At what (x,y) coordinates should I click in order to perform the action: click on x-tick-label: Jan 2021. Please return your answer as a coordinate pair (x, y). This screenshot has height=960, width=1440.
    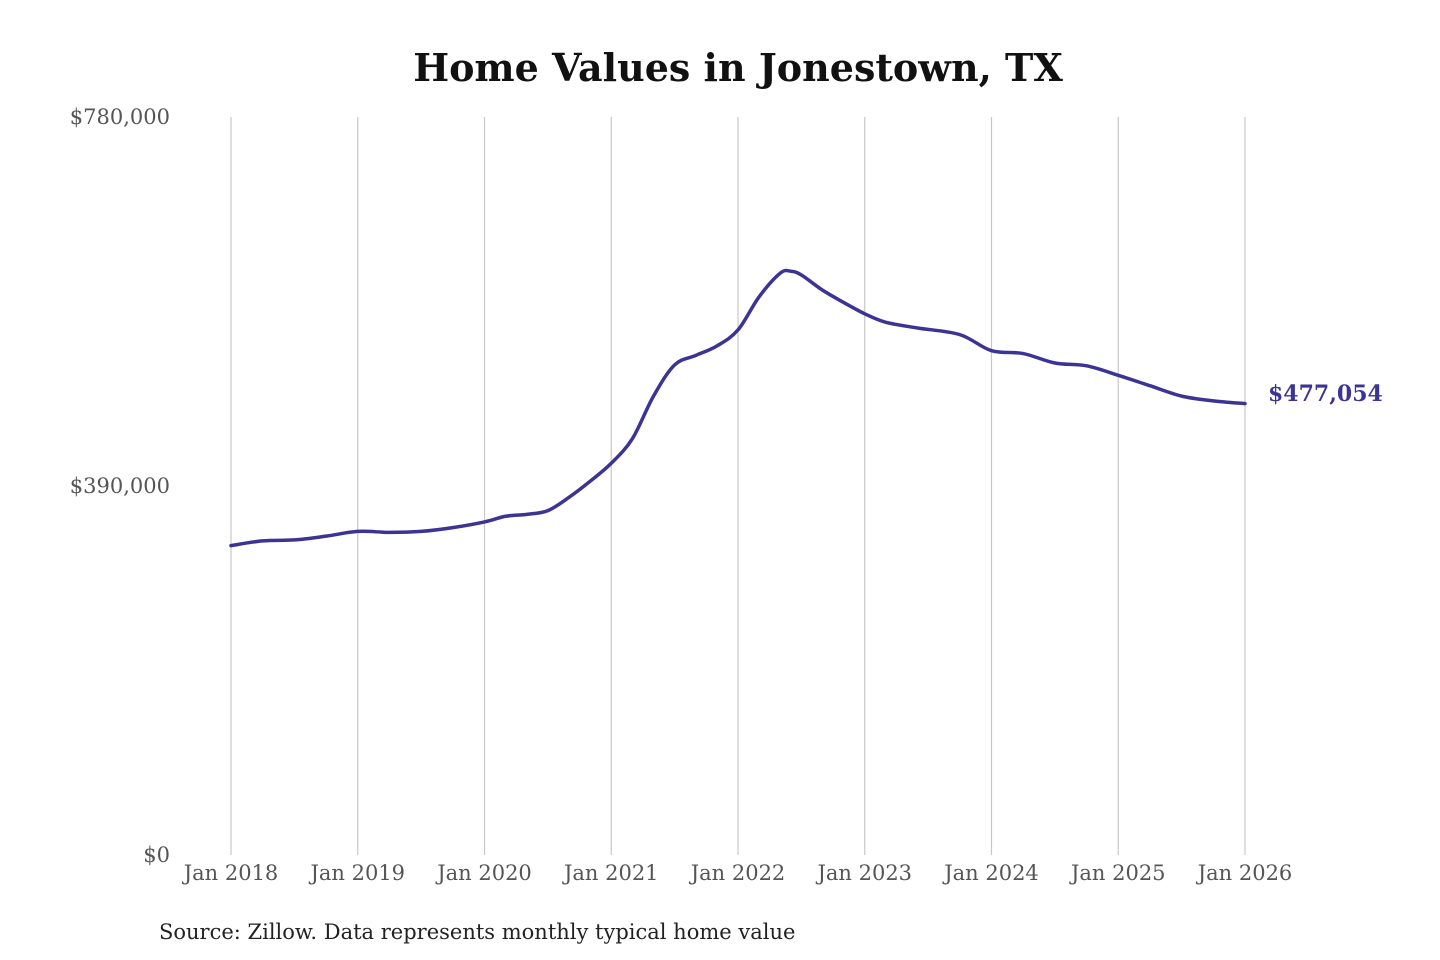
    Looking at the image, I should click on (610, 873).